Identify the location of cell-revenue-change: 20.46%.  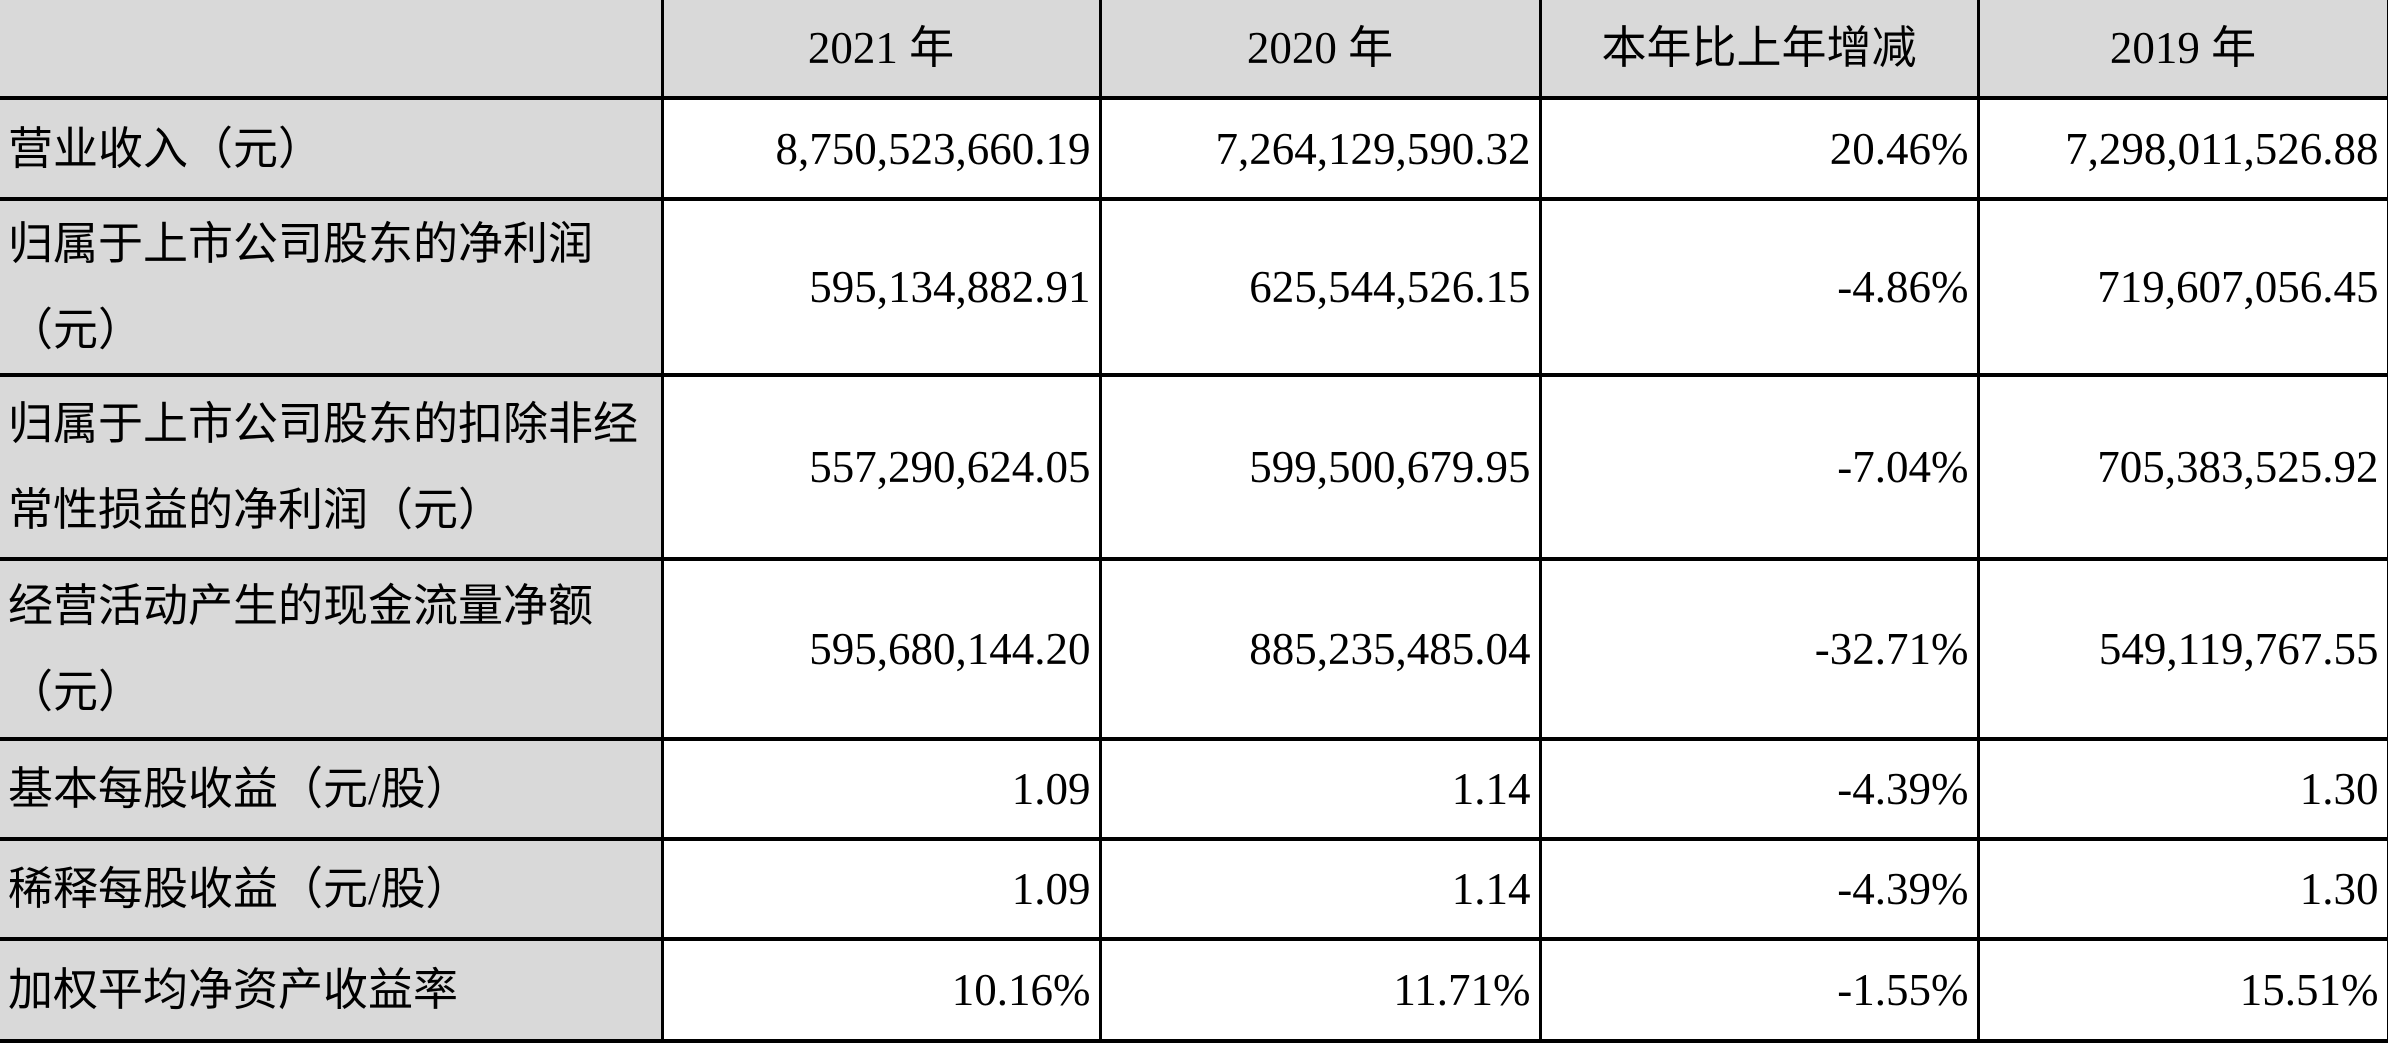
(1759, 148).